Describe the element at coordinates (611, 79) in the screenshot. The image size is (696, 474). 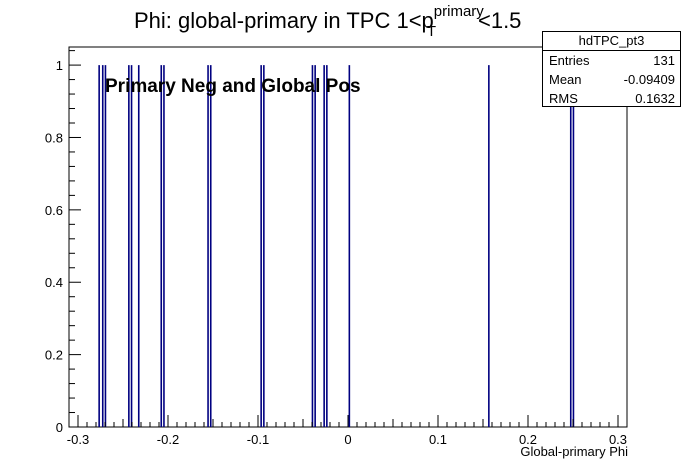
I see `stats-row-mean: Mean -0.09409` at that location.